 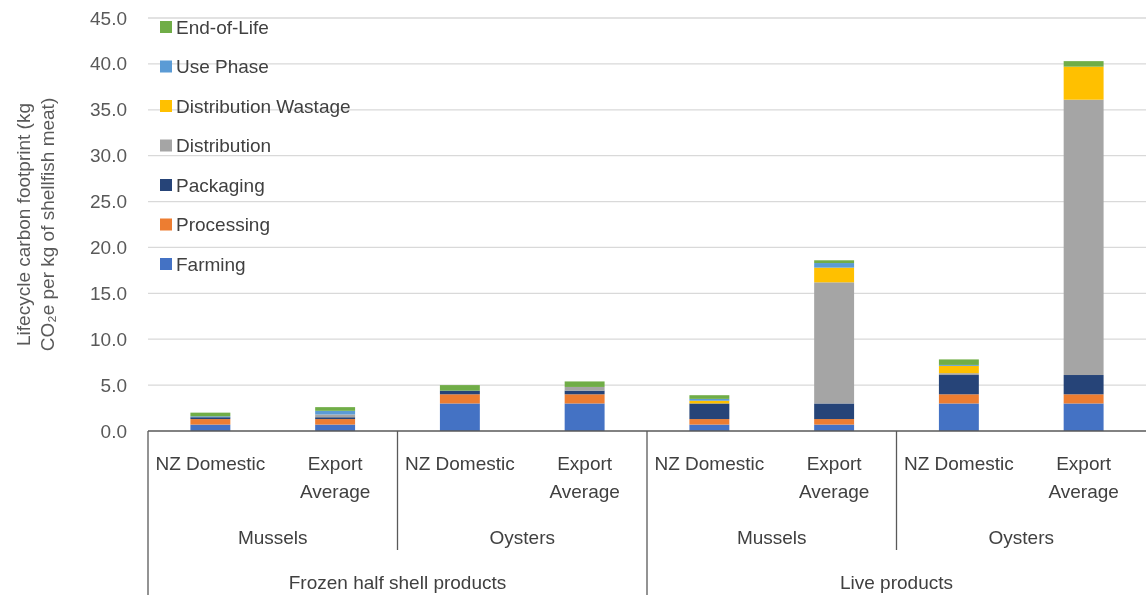 I want to click on y-tick-label: 40.0, so click(x=108, y=64).